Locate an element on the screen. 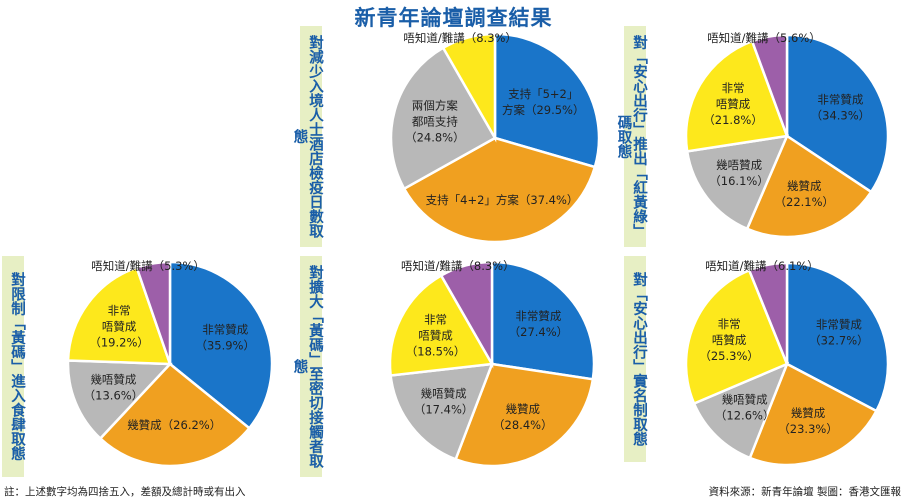 Image resolution: width=907 pixels, height=501 pixels. chart-4-slice-4-label: （18.5%） is located at coordinates (436, 351).